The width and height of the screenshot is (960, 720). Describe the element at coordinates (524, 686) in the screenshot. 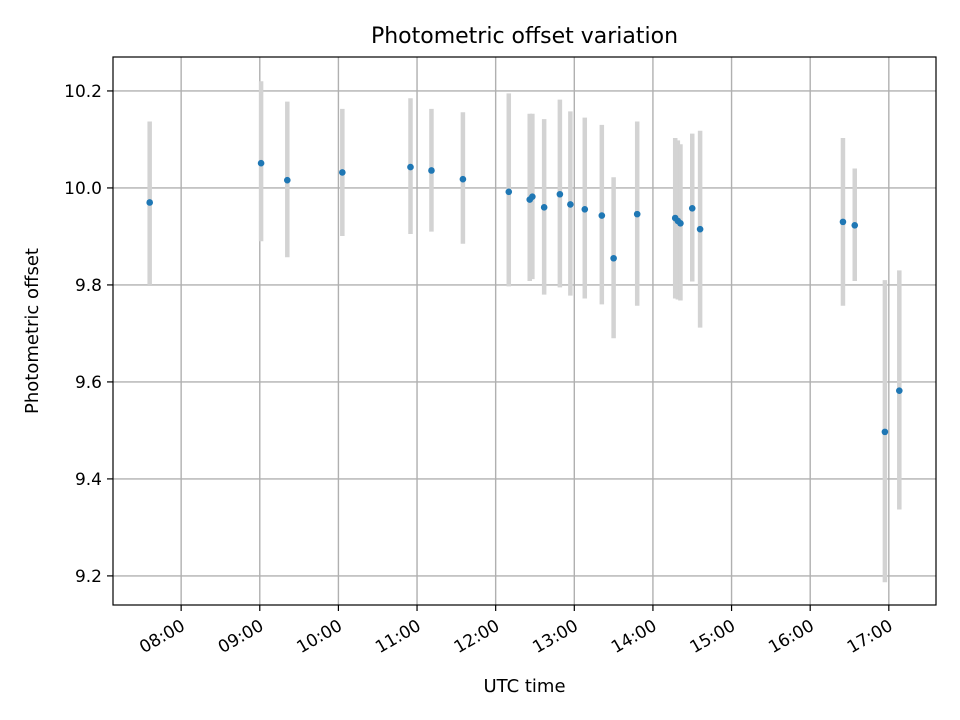

I see `x-axis-label: UTC time` at that location.